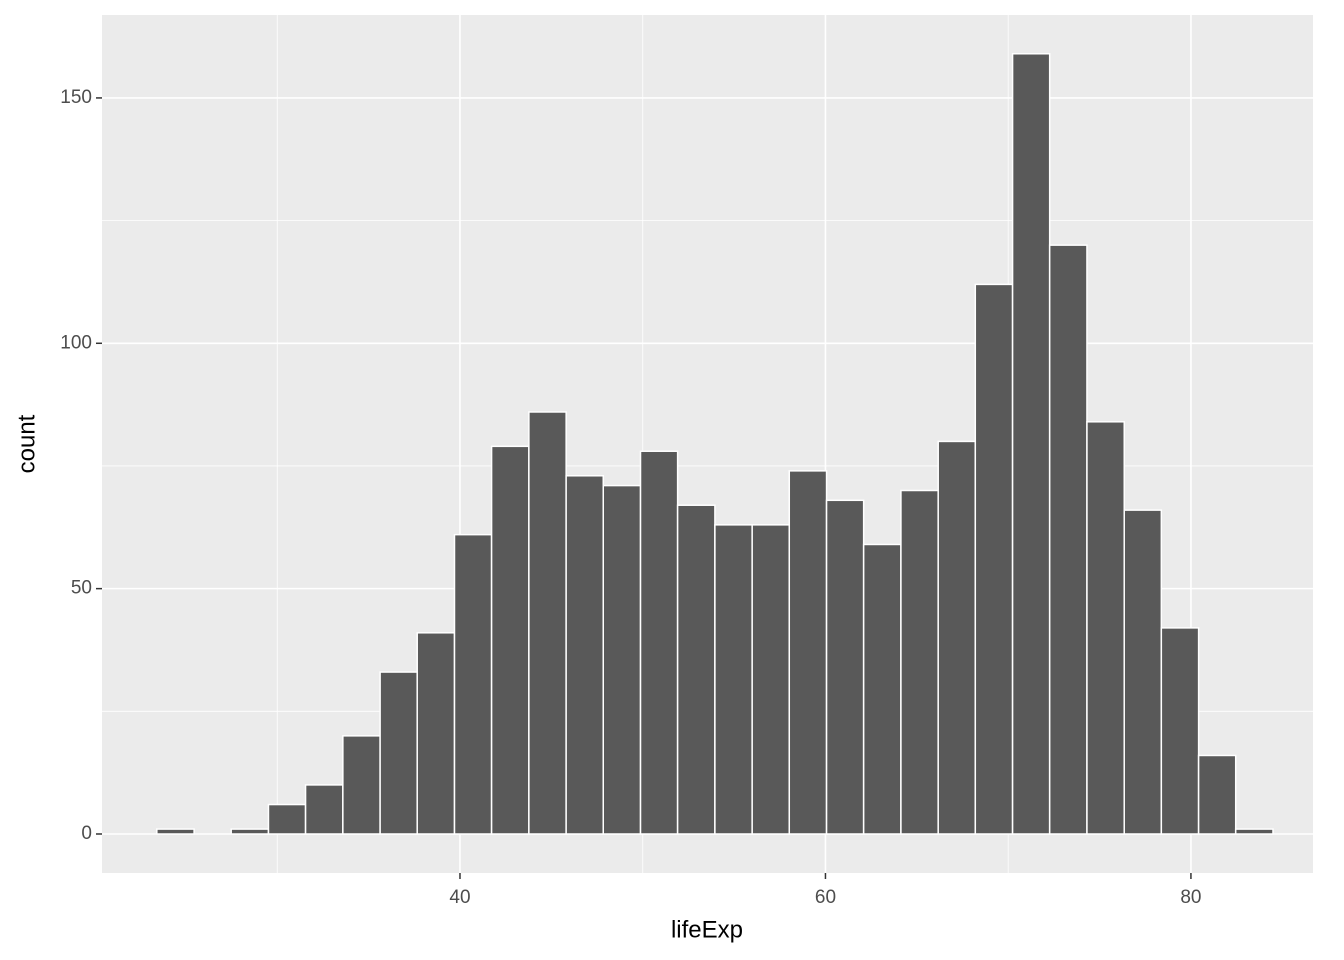 The width and height of the screenshot is (1344, 960). I want to click on y-axis-title: count, so click(26, 443).